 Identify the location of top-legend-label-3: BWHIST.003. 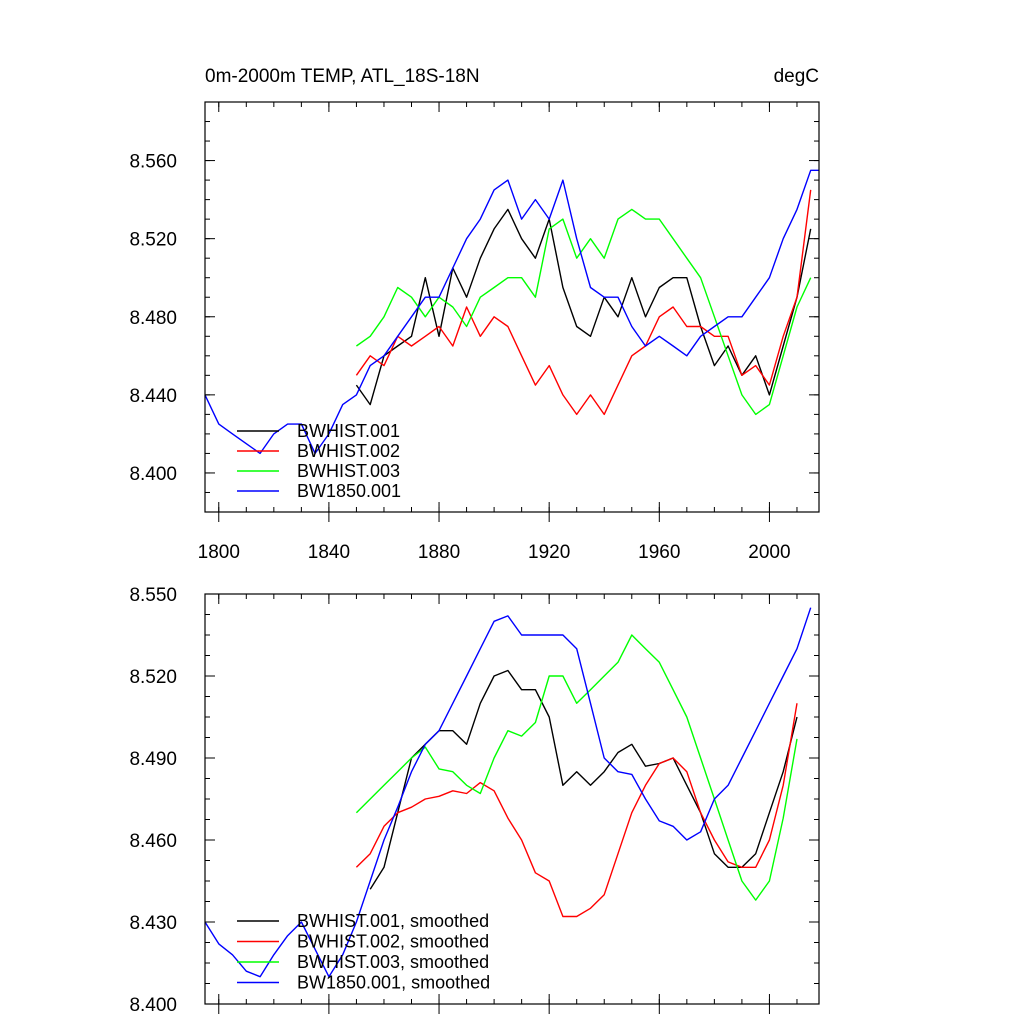
(348, 471).